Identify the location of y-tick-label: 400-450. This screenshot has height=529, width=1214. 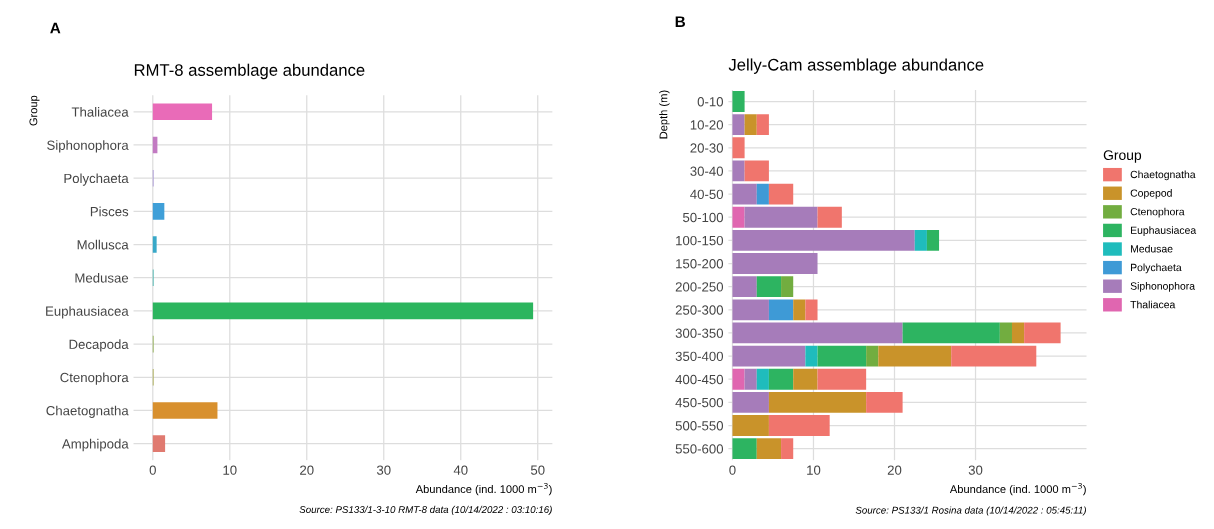
(699, 379).